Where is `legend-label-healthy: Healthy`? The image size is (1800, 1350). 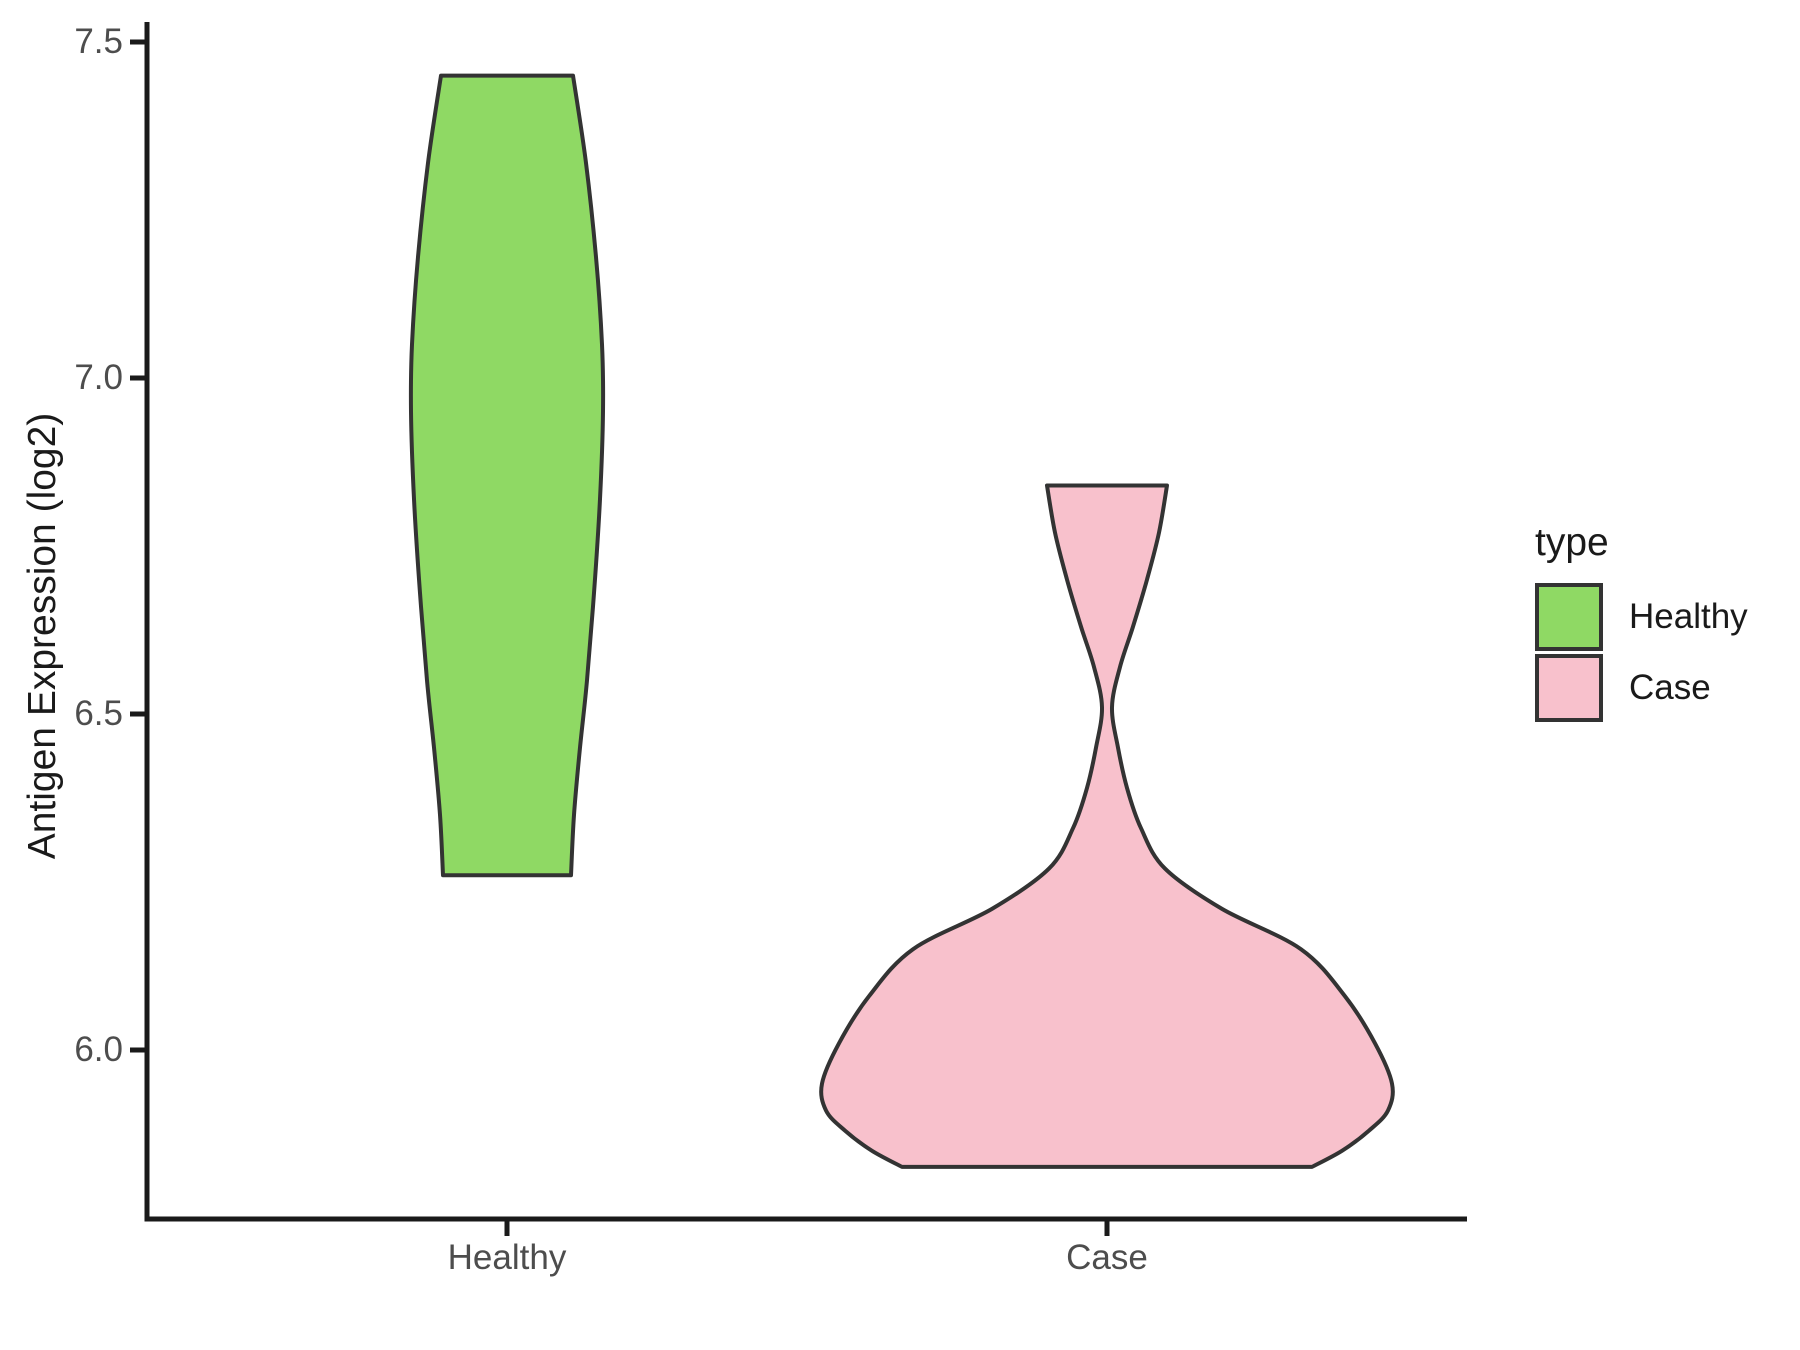
legend-label-healthy: Healthy is located at coordinates (1688, 616).